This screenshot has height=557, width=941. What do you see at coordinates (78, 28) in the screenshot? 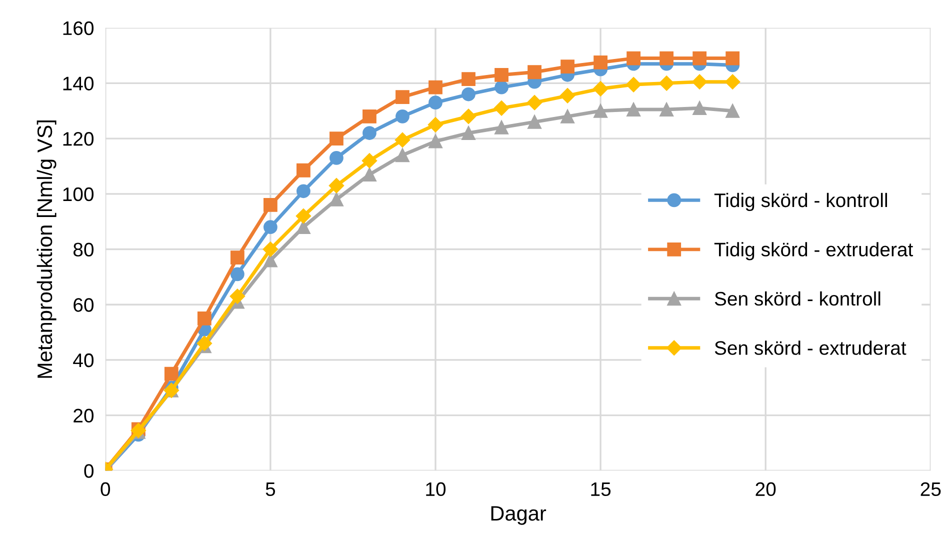
I see `y-tick-label: 160` at bounding box center [78, 28].